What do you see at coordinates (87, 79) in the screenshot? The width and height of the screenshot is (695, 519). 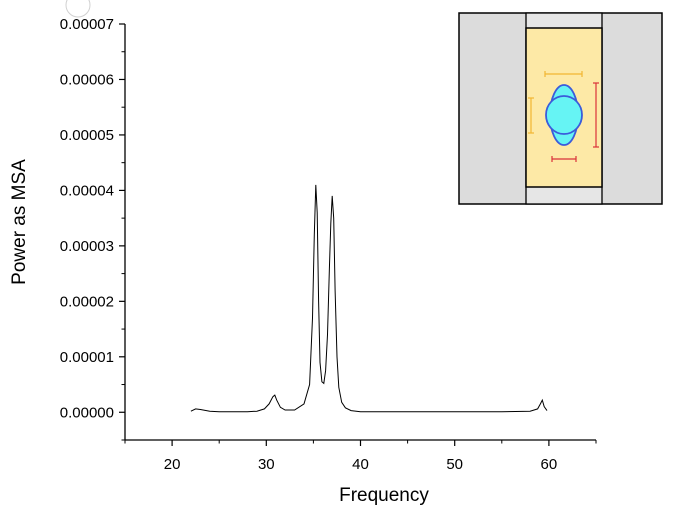 I see `y-tick-label: 0.00006` at bounding box center [87, 79].